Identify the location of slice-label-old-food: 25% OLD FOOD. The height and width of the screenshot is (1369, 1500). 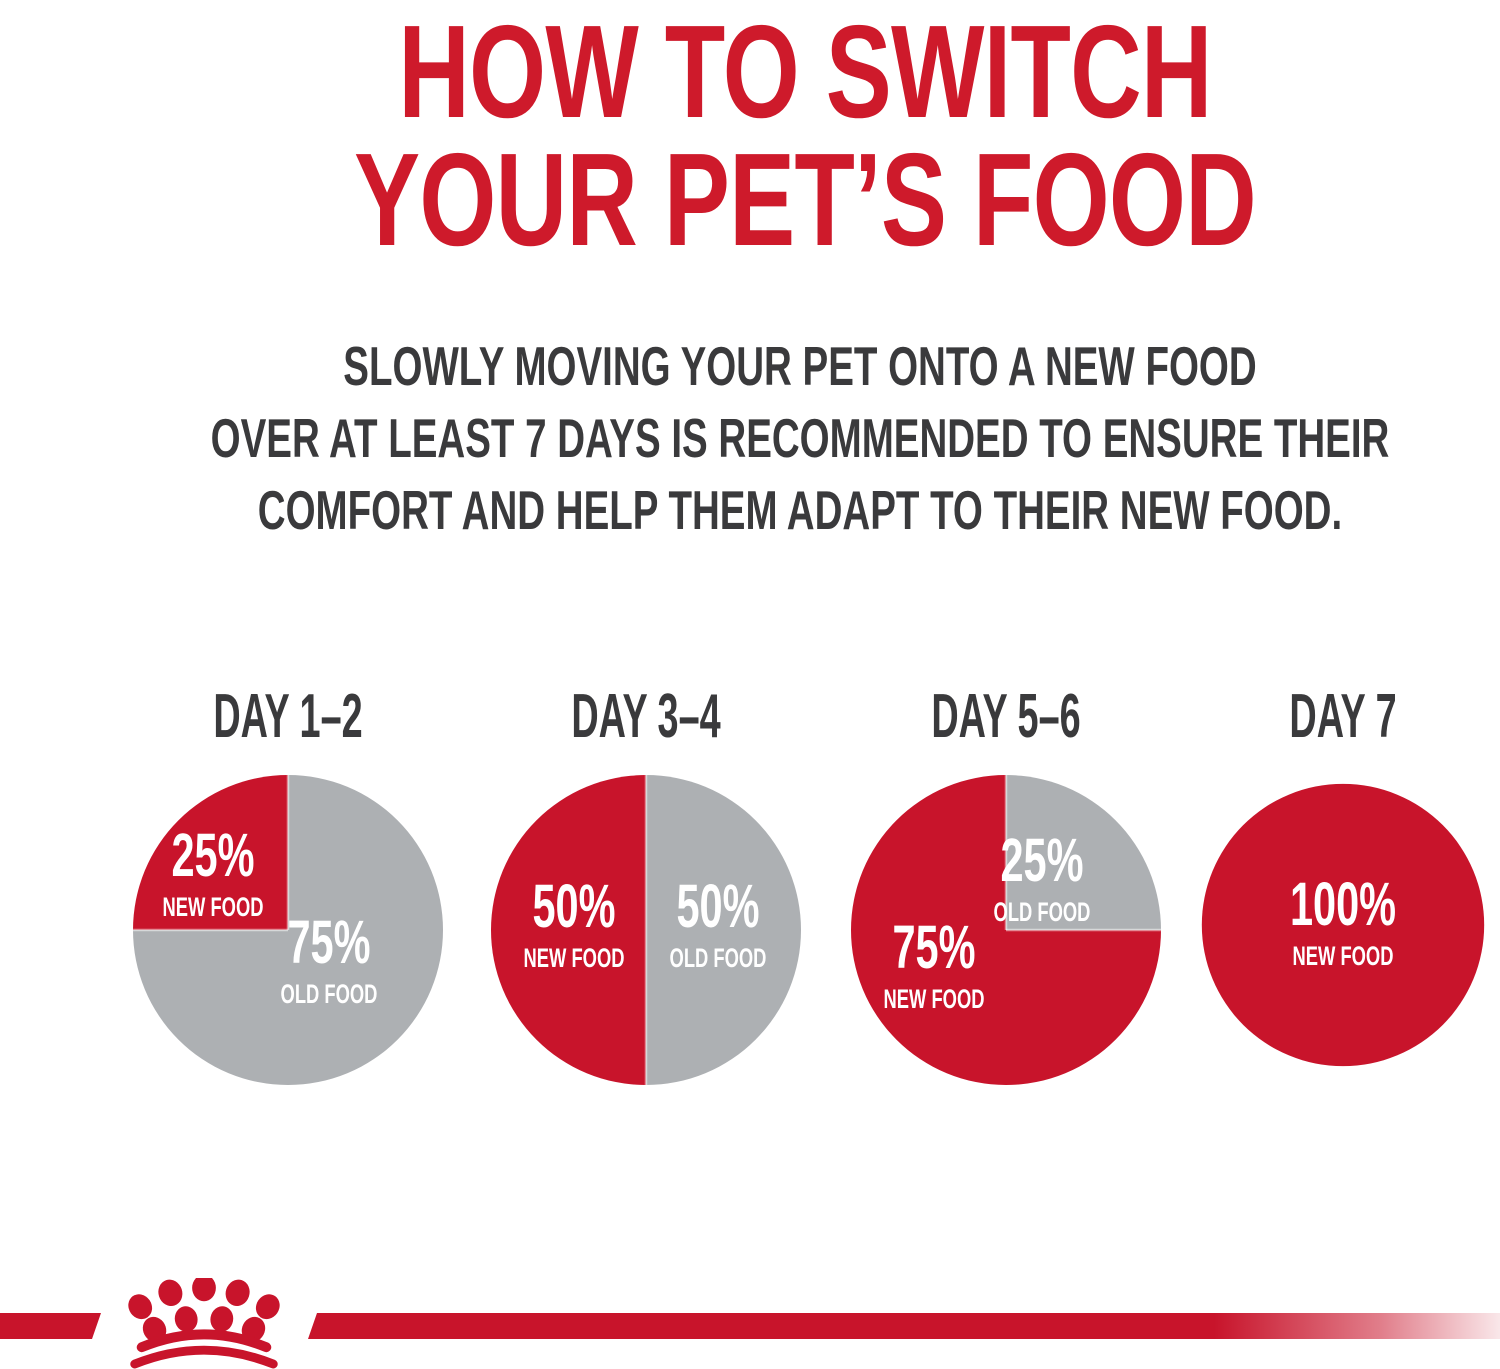
(1042, 878).